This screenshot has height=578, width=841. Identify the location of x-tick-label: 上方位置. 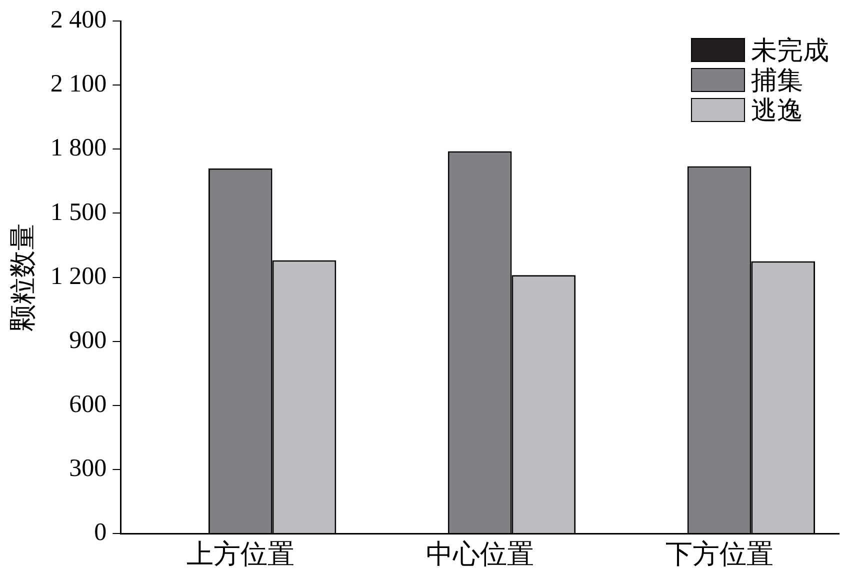
(240, 553).